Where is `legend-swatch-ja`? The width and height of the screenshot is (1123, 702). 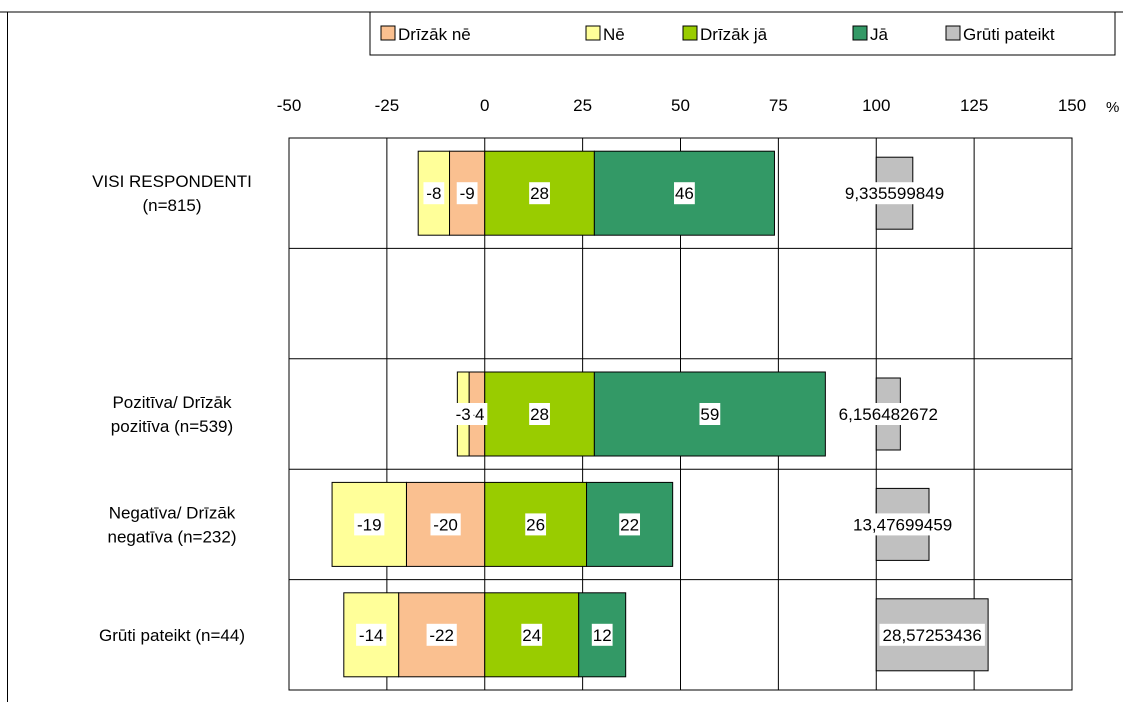
legend-swatch-ja is located at coordinates (860, 33).